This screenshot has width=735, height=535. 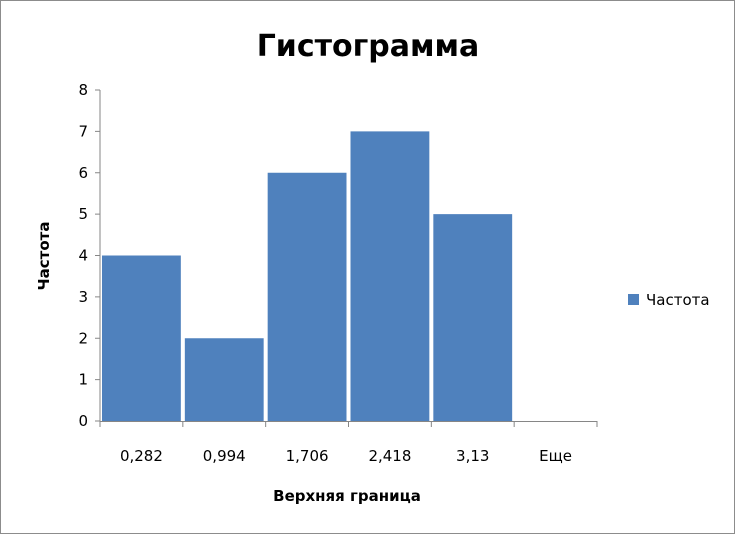 I want to click on x-tick-label: 1,706, so click(x=307, y=456).